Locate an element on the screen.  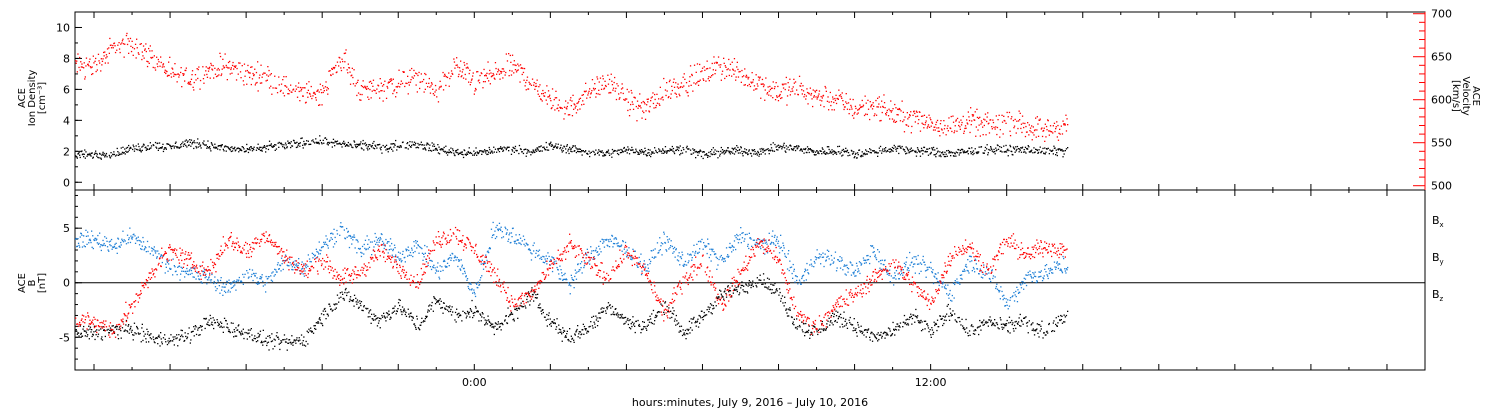
top-y2-axis-label-line: [km/s] is located at coordinates (1455, 96).